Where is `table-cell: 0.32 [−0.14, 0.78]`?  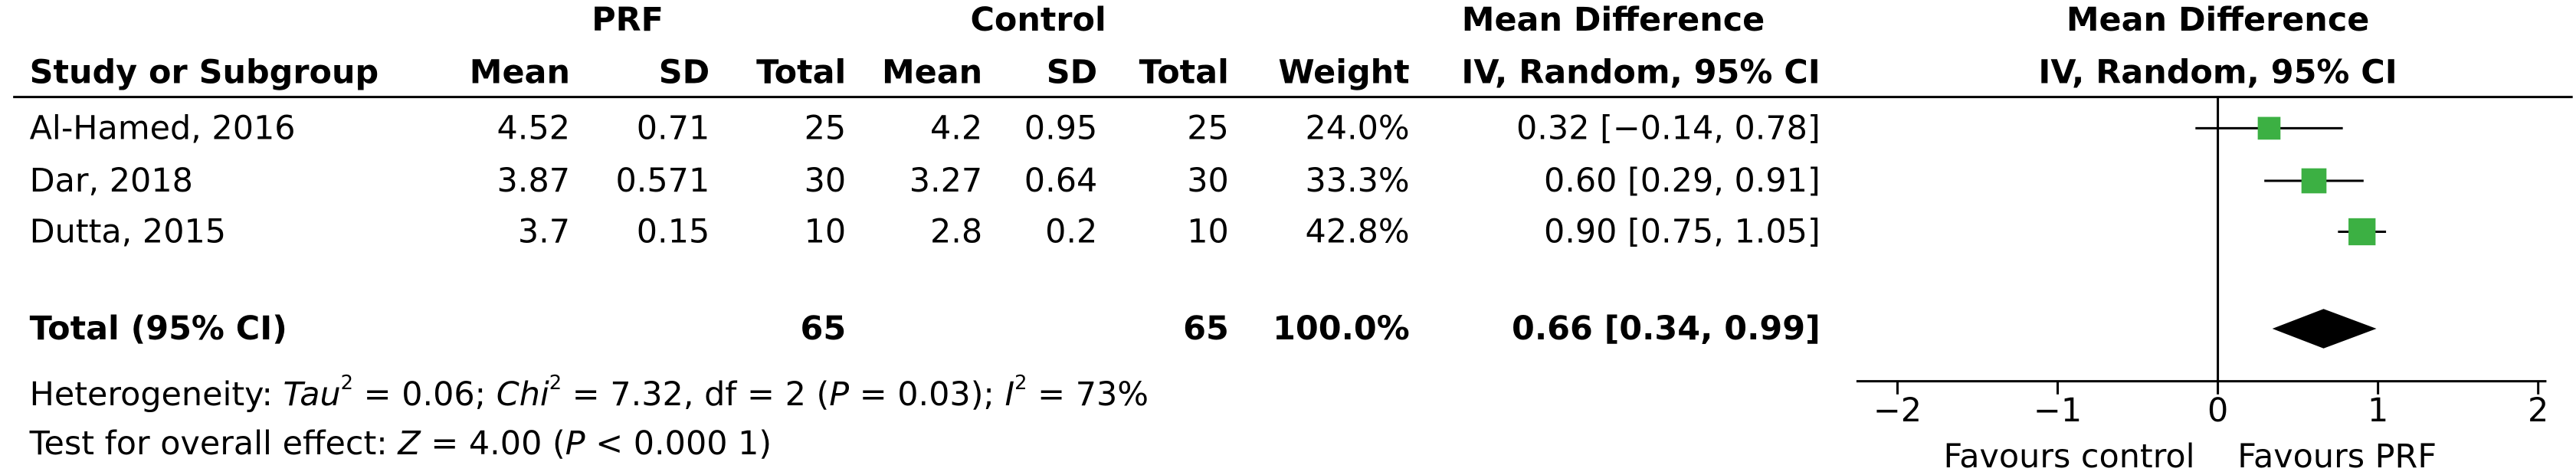
table-cell: 0.32 [−0.14, 0.78] is located at coordinates (1669, 128).